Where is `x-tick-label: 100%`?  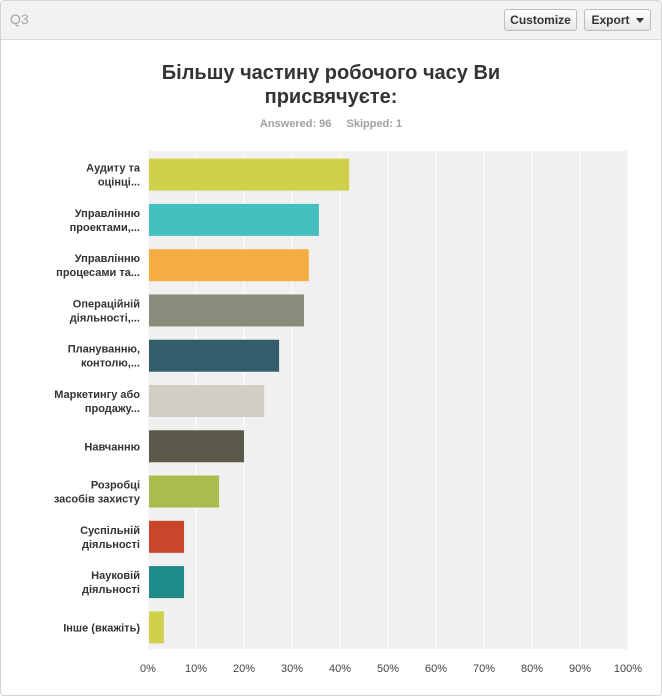
x-tick-label: 100% is located at coordinates (628, 669).